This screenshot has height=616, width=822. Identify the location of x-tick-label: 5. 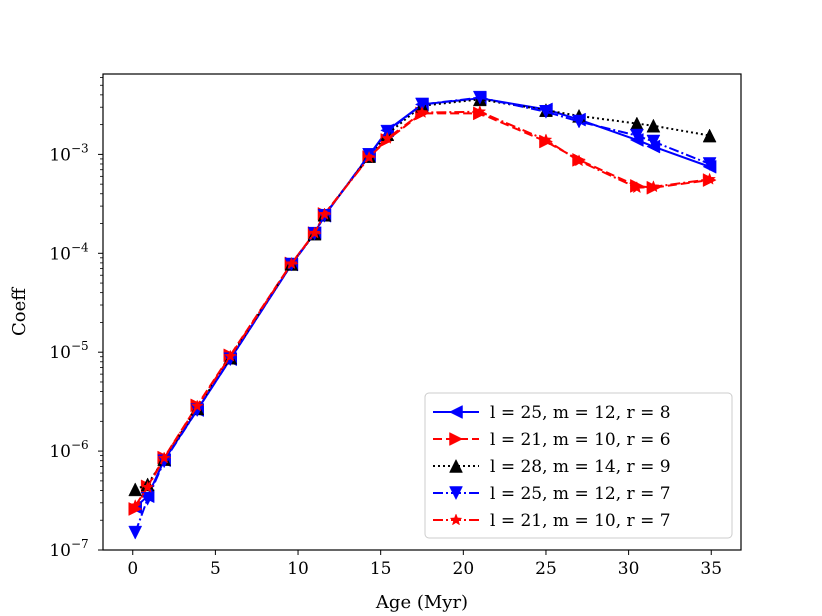
(215, 569).